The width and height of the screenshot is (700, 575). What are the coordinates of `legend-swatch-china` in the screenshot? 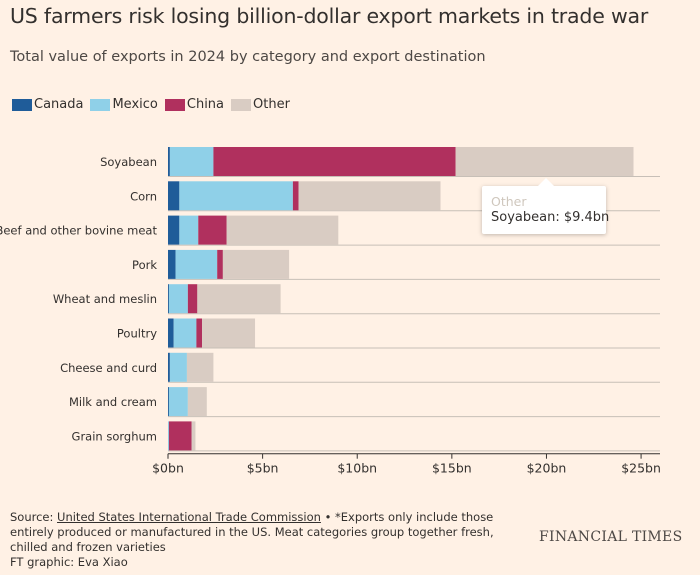 It's located at (174, 104).